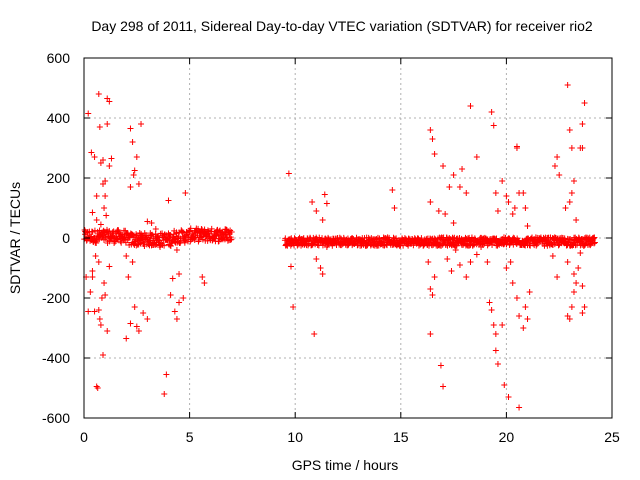 Image resolution: width=640 pixels, height=480 pixels. Describe the element at coordinates (56, 358) in the screenshot. I see `y-tick-label: -400` at that location.